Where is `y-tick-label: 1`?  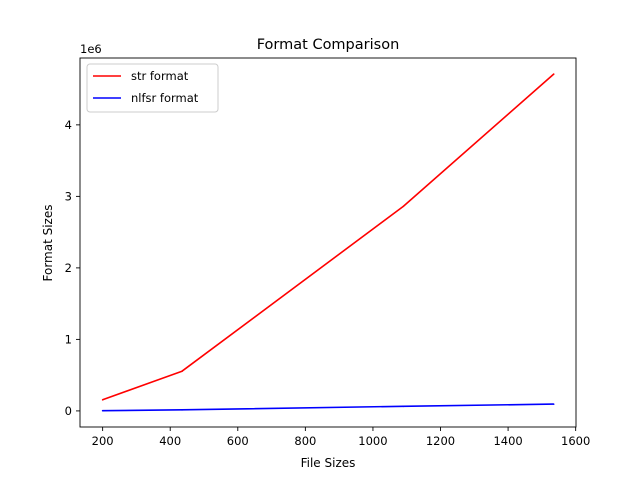 y-tick-label: 1 is located at coordinates (68, 339).